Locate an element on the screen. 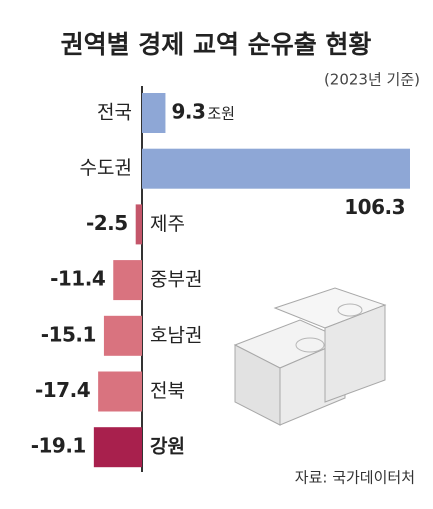  chart-subtitle: (2023년 기준) is located at coordinates (372, 80).